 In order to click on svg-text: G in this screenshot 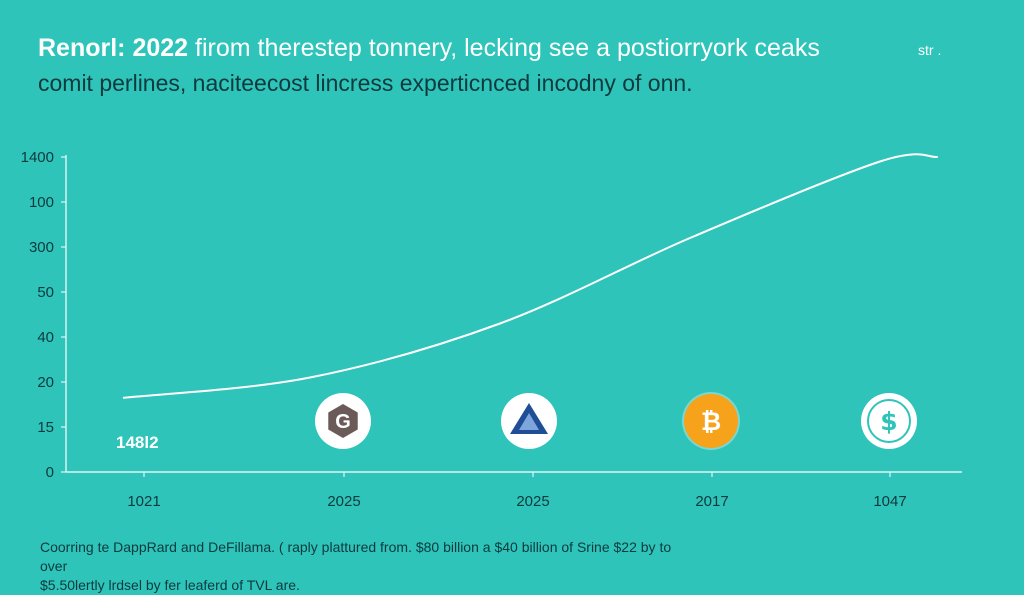, I will do `click(343, 422)`.